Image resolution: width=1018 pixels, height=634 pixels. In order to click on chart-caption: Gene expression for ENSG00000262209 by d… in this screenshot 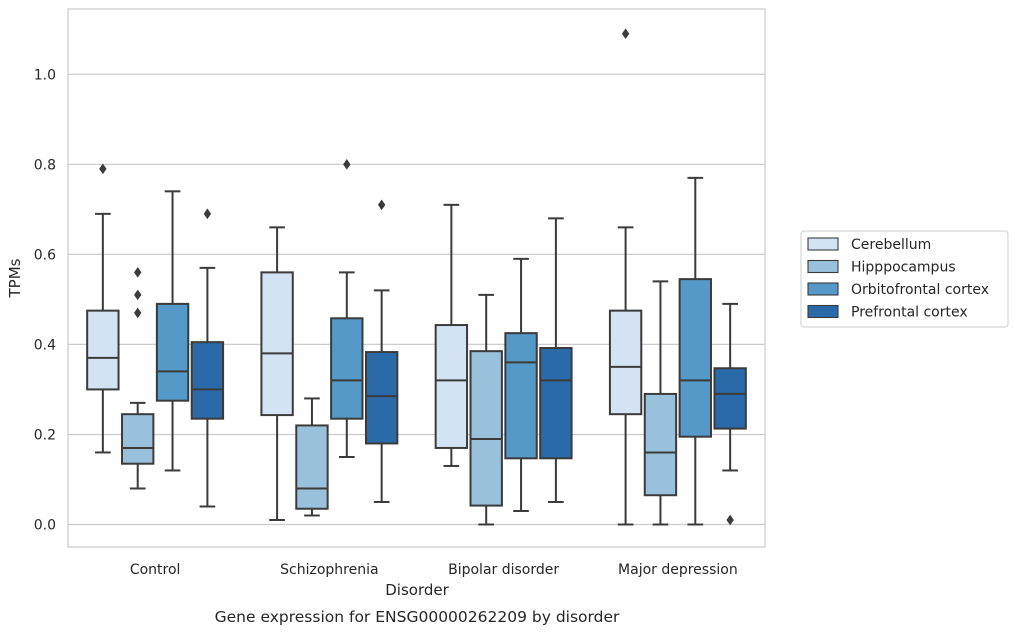, I will do `click(417, 617)`.